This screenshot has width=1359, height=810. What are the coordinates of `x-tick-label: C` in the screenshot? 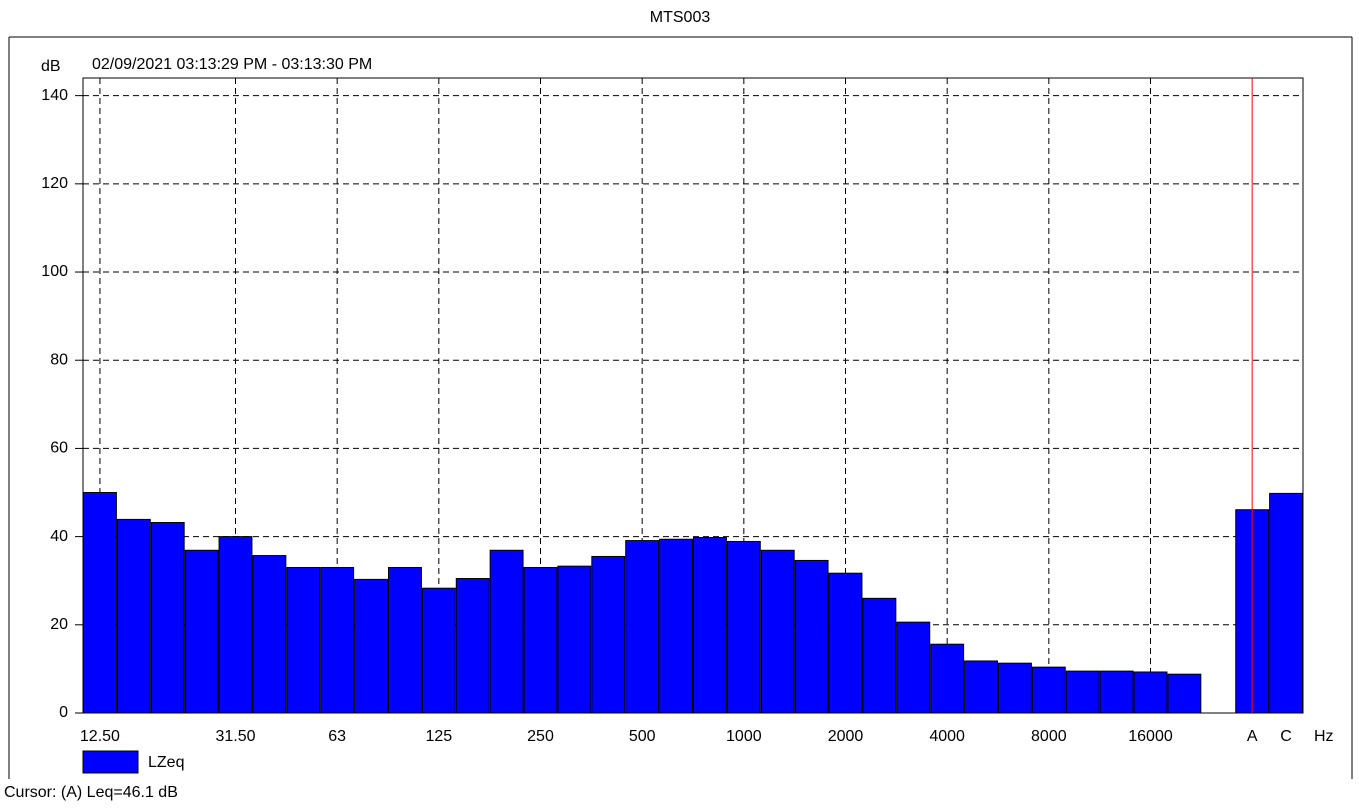 It's located at (1286, 736).